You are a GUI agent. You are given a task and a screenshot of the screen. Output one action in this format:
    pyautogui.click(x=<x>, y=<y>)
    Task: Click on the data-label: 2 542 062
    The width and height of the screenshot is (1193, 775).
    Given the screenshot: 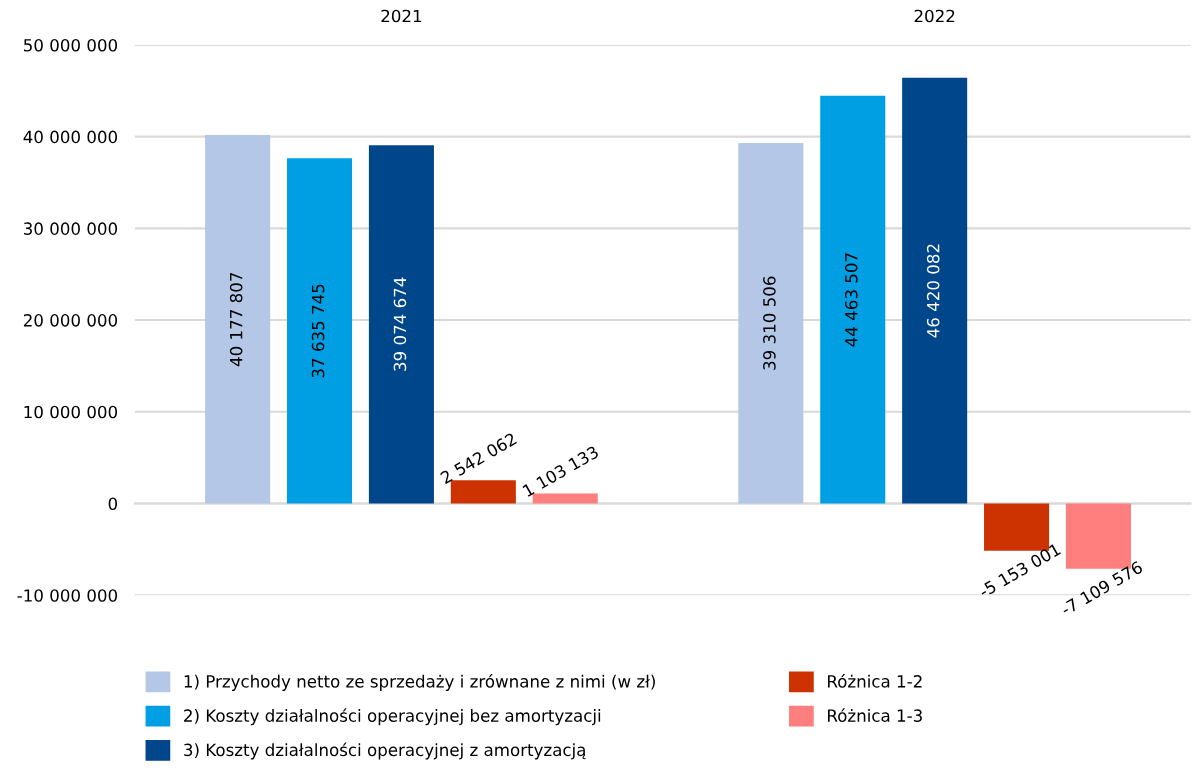 What is the action you would take?
    pyautogui.click(x=478, y=458)
    